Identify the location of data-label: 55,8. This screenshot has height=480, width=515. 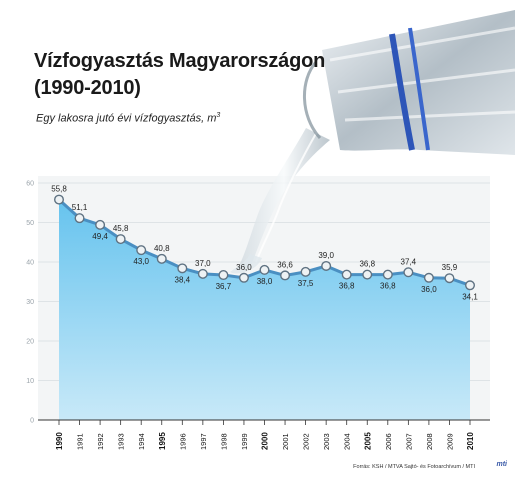
(59, 189).